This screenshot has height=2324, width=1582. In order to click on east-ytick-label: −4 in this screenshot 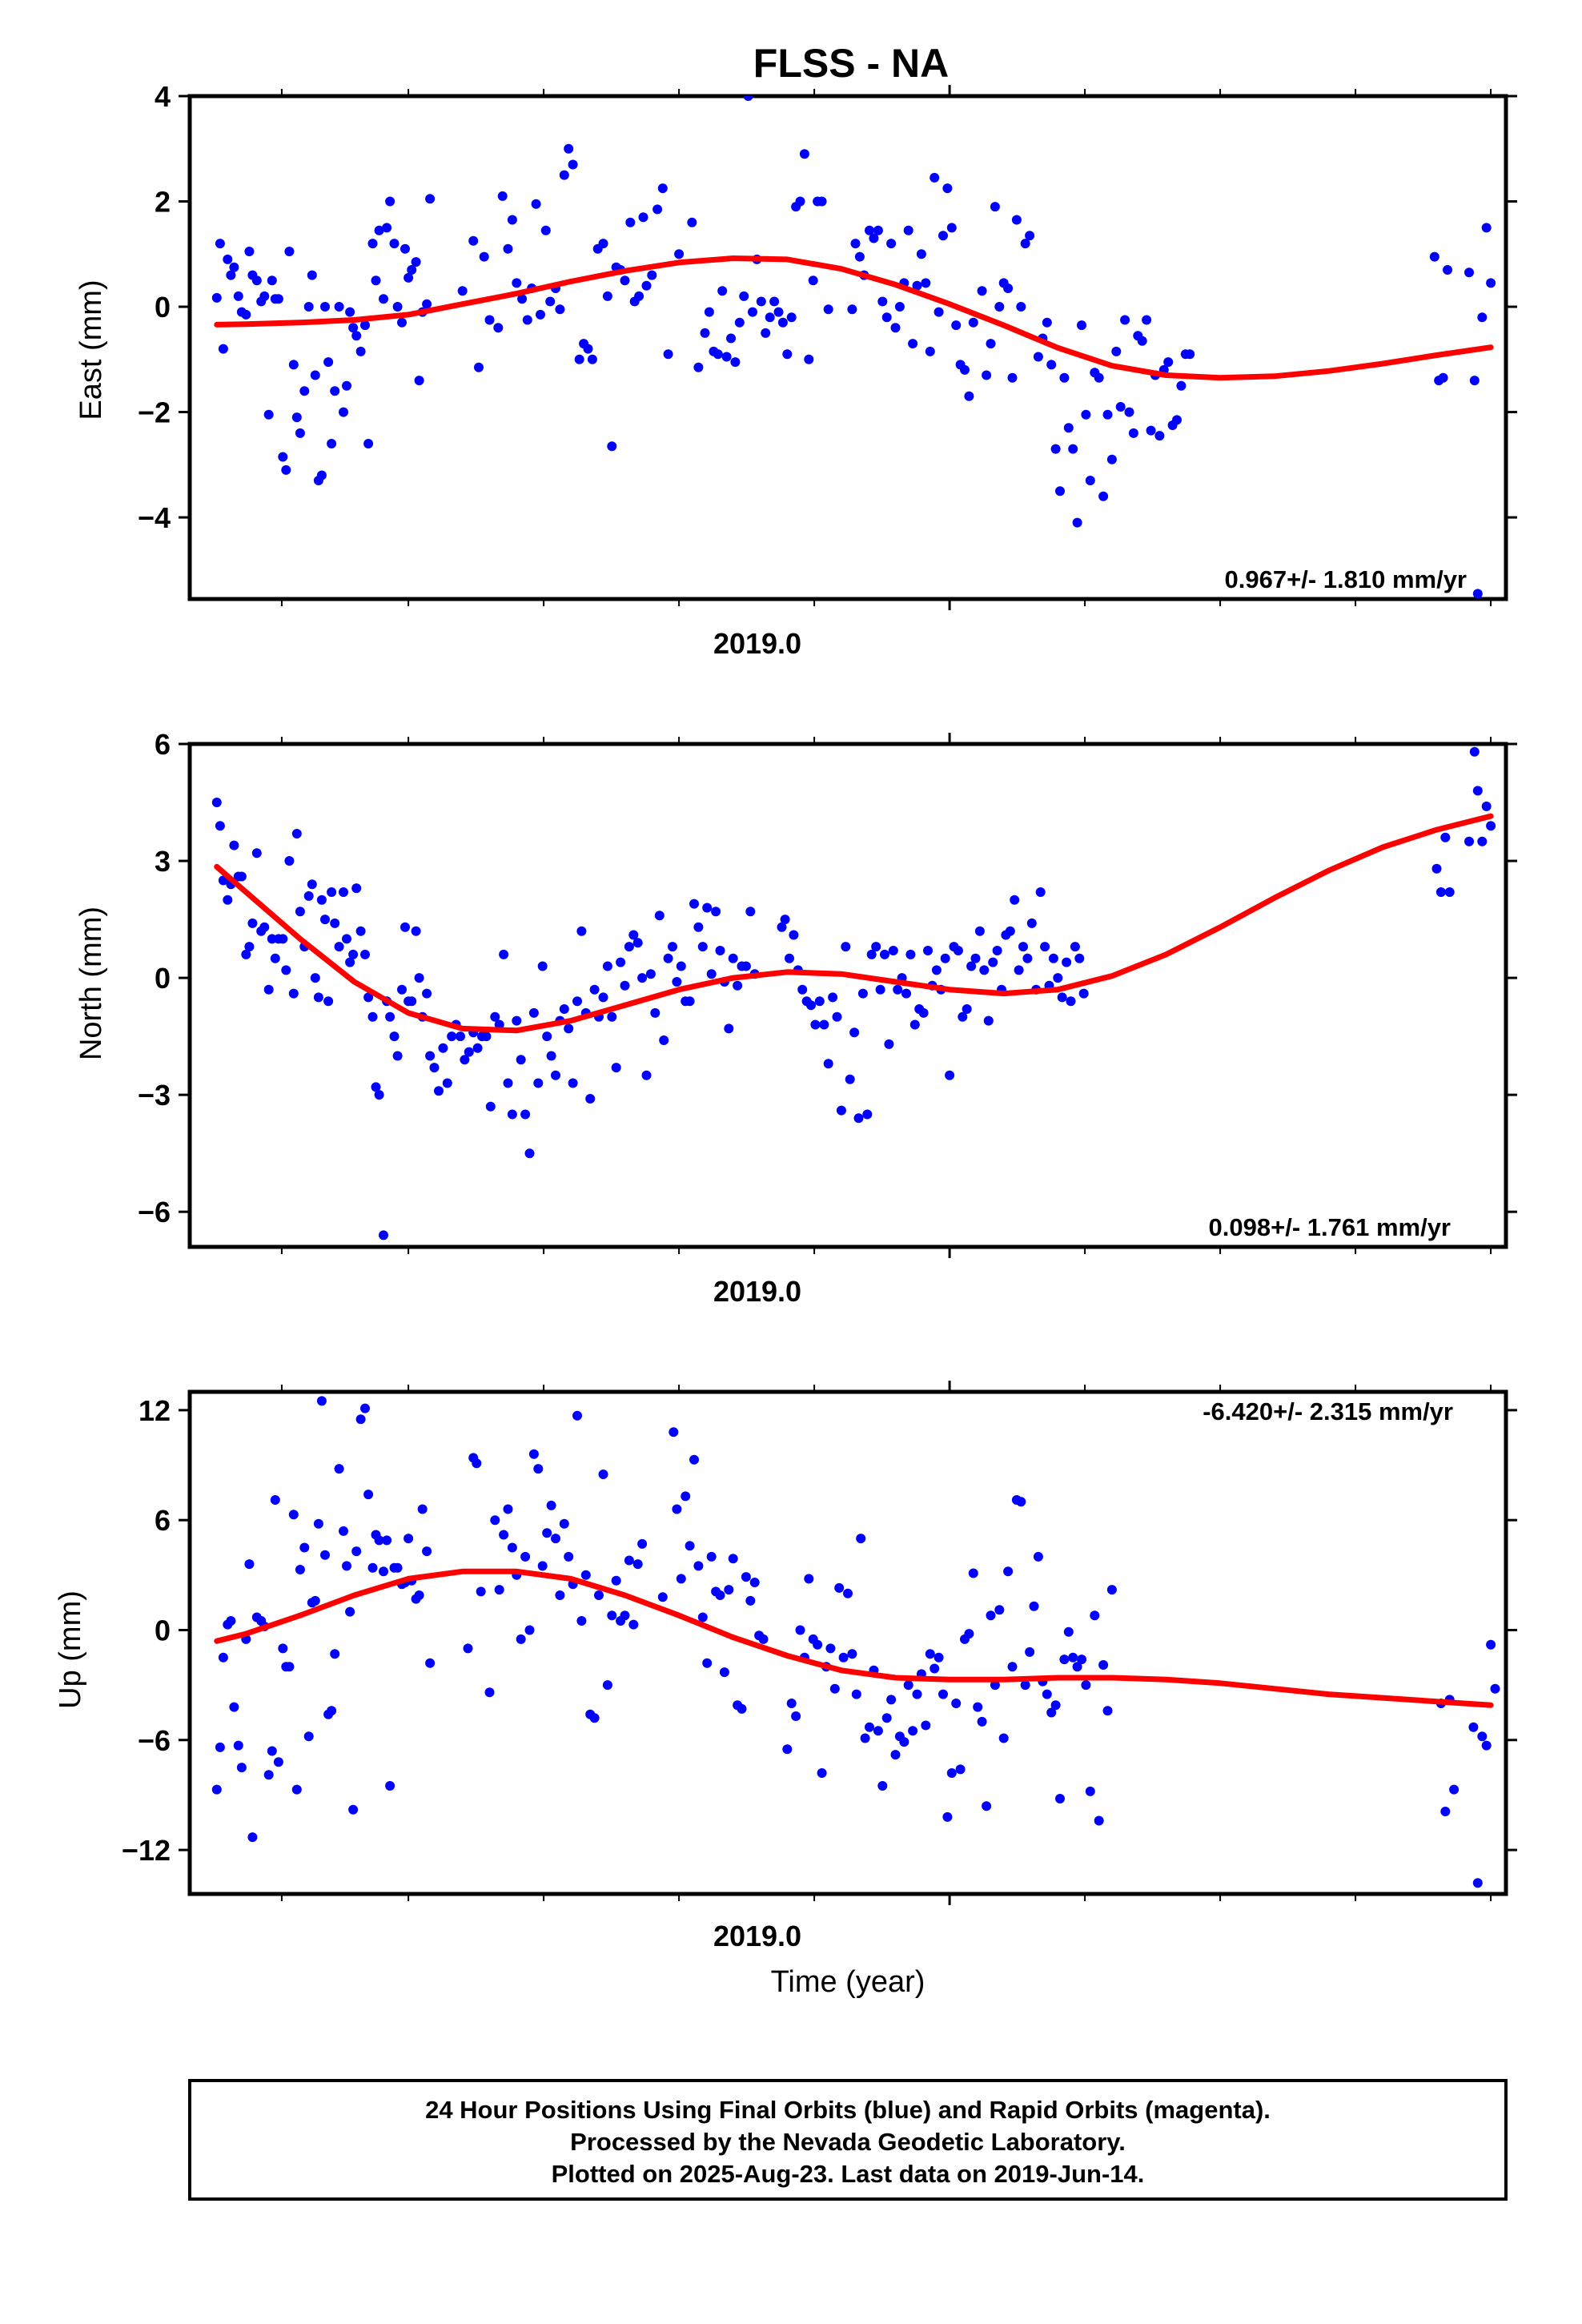, I will do `click(154, 517)`.